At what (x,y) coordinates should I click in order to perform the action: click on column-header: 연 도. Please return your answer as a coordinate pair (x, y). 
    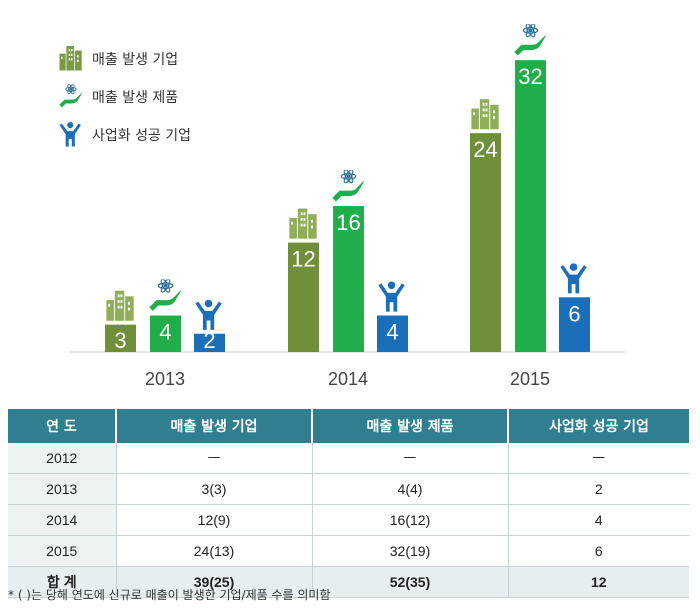
    Looking at the image, I should click on (62, 426).